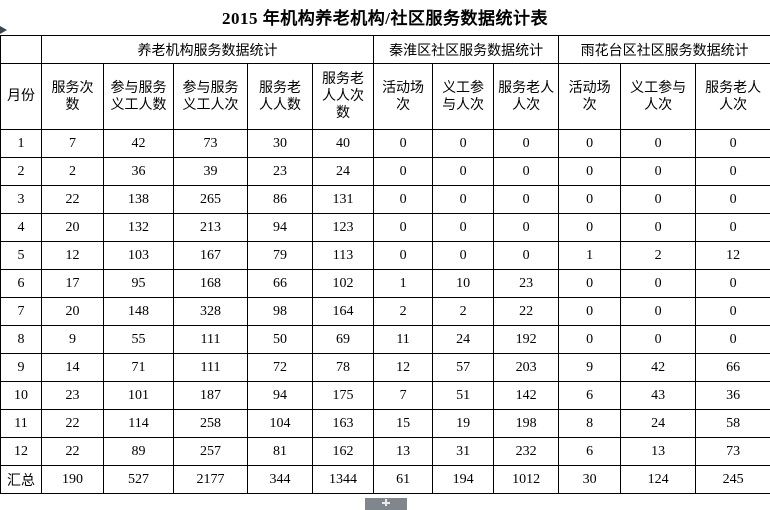 Image resolution: width=770 pixels, height=510 pixels. Describe the element at coordinates (590, 396) in the screenshot. I see `value-cell: 6` at that location.